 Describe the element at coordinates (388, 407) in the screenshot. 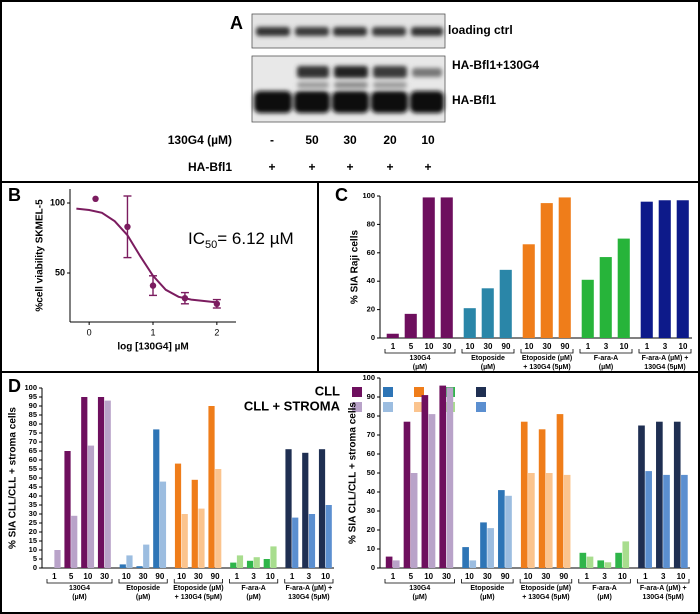

I see `legend-swatch` at that location.